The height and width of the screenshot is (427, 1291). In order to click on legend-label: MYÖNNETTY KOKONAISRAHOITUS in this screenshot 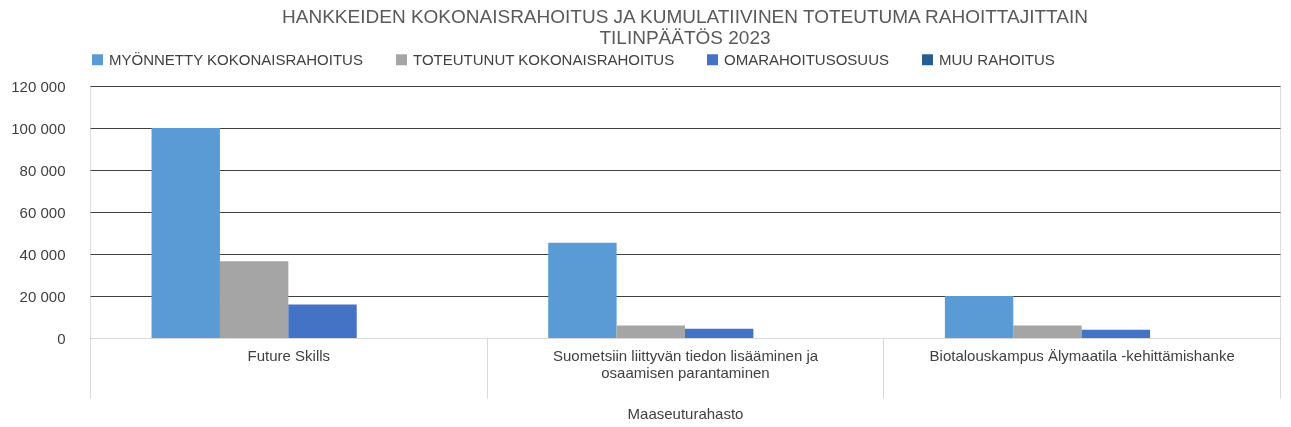, I will do `click(236, 59)`.